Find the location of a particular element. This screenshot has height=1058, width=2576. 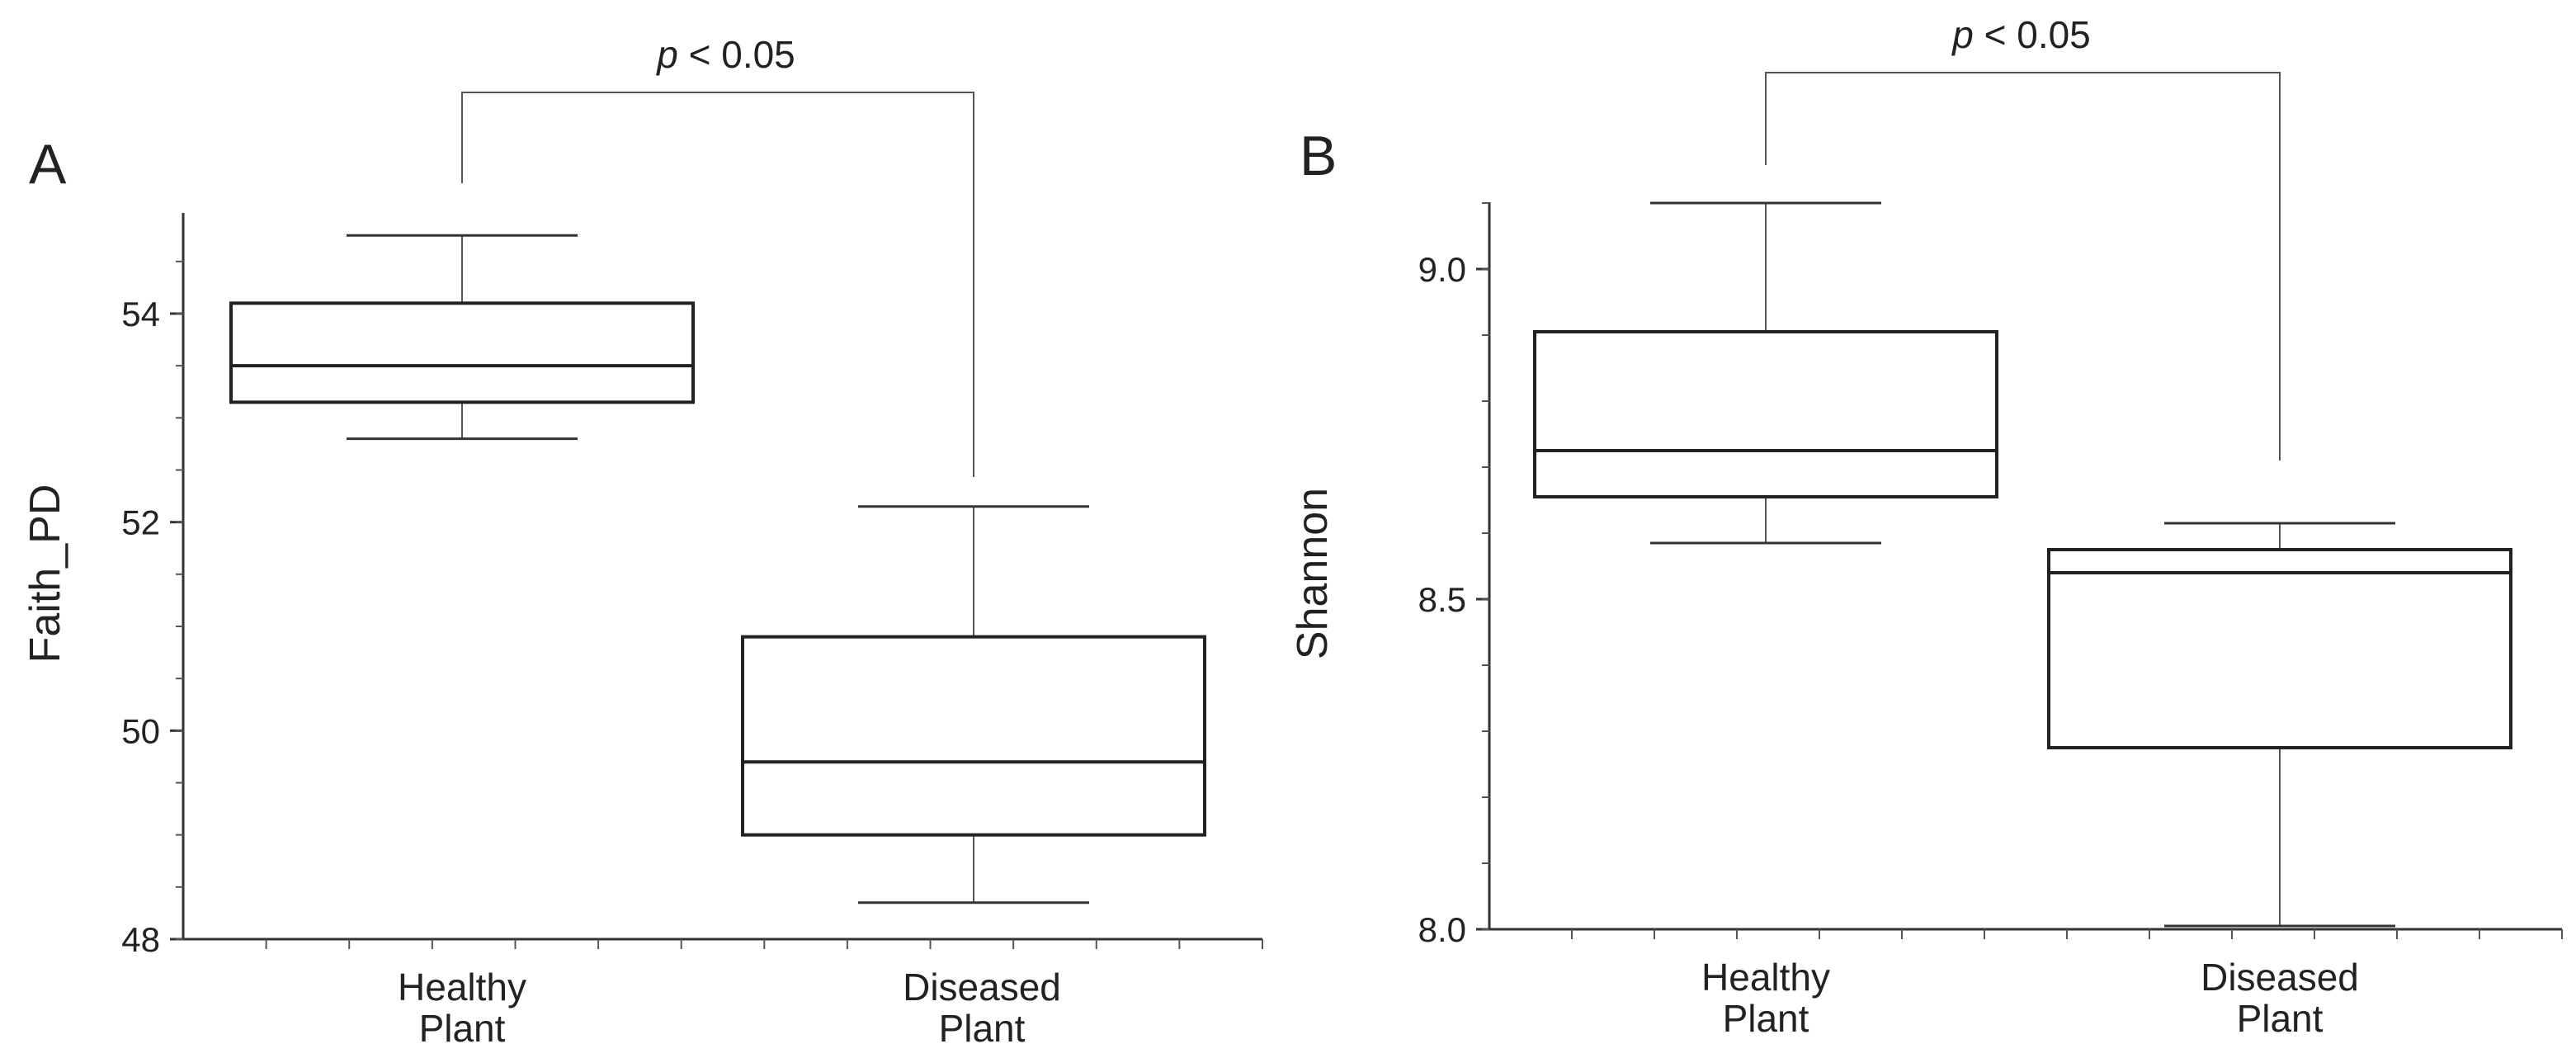

y-tick-label: 9.0 is located at coordinates (1442, 269).